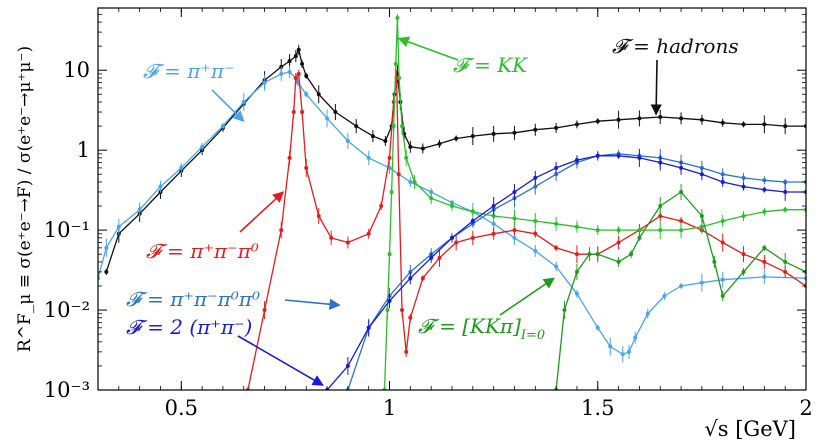  Describe the element at coordinates (389, 408) in the screenshot. I see `x-tick-label: 1` at that location.